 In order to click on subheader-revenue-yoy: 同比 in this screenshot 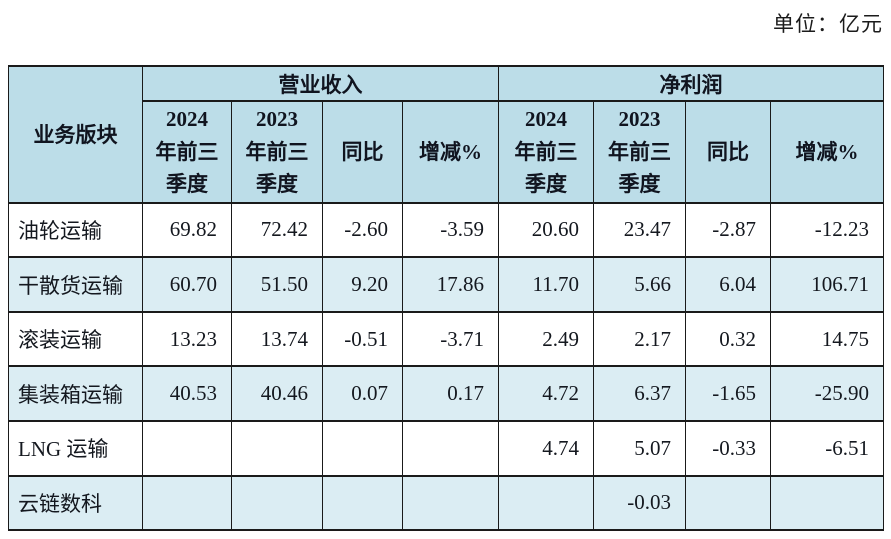, I will do `click(362, 152)`.